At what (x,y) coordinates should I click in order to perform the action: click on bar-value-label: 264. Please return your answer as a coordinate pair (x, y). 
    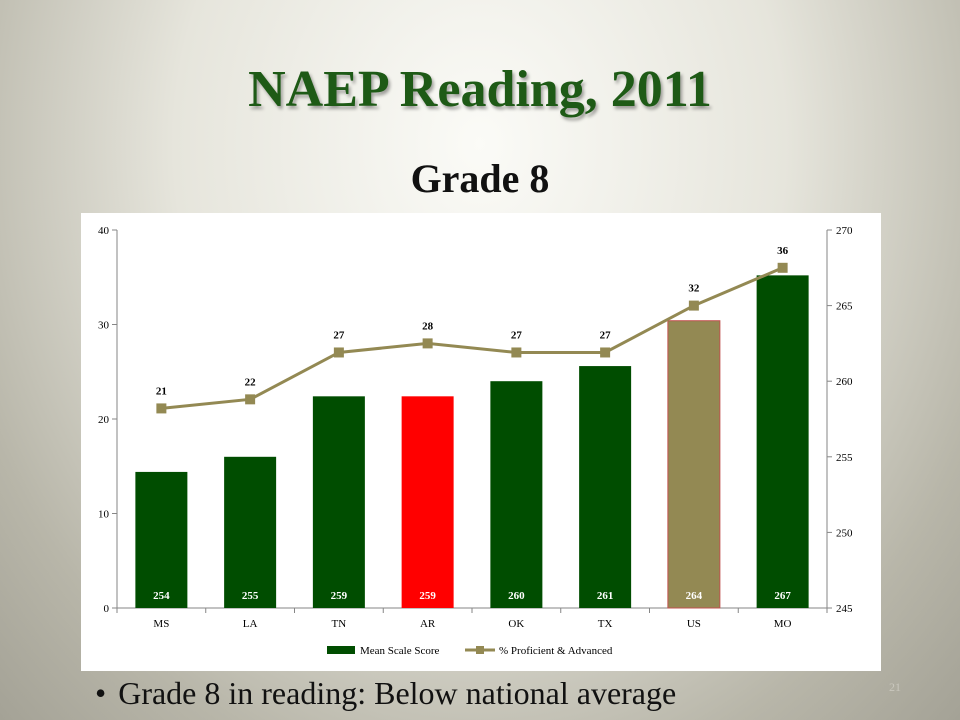
    Looking at the image, I should click on (694, 596).